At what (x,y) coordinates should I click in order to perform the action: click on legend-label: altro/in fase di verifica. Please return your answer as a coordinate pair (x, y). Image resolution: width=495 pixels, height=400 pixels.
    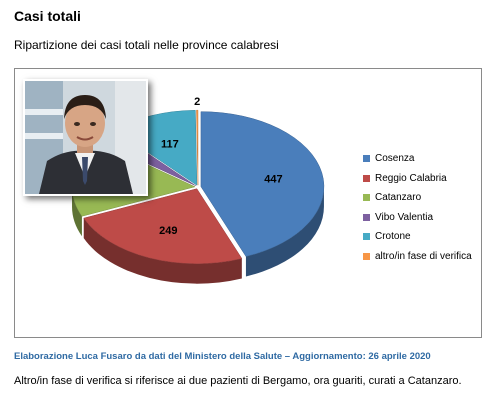
    Looking at the image, I should click on (423, 256).